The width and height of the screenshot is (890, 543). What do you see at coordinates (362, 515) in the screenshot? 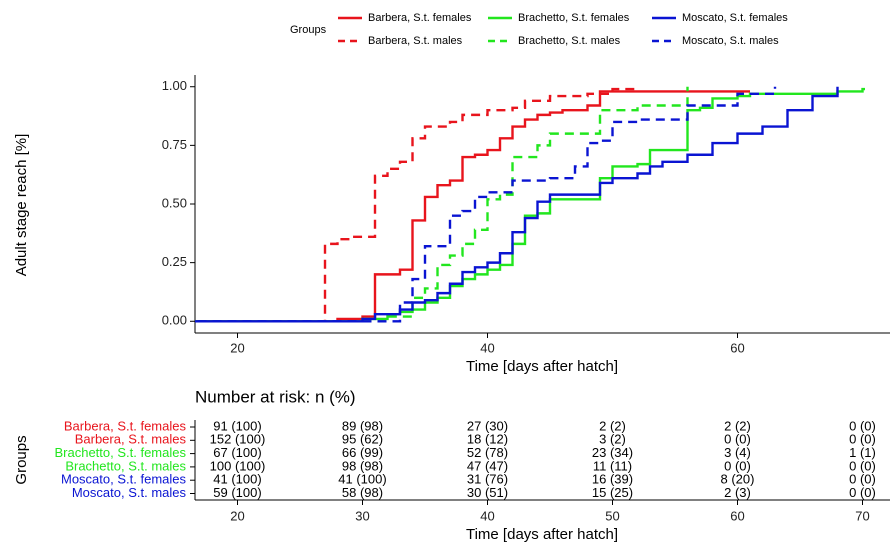
I see `x-tick-label: 30` at bounding box center [362, 515].